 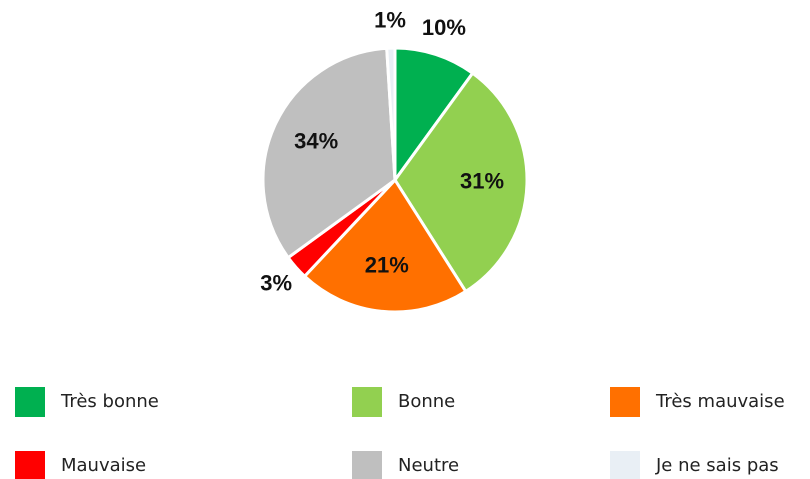 What do you see at coordinates (109, 401) in the screenshot?
I see `legend-label: Très bonne` at bounding box center [109, 401].